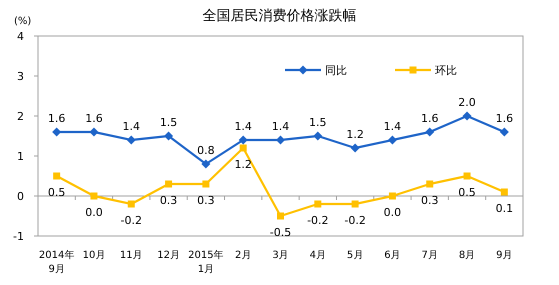 This screenshot has width=559, height=285. I want to click on x-tick-label: 7月, so click(430, 255).